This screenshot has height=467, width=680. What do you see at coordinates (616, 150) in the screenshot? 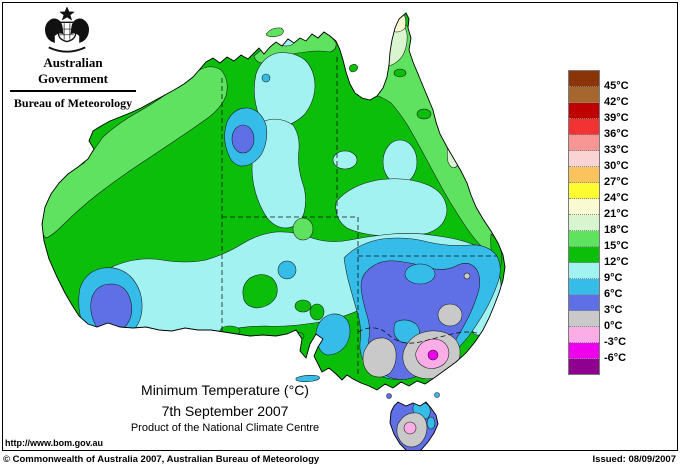
I see `legend-label: 33°C` at bounding box center [616, 150].